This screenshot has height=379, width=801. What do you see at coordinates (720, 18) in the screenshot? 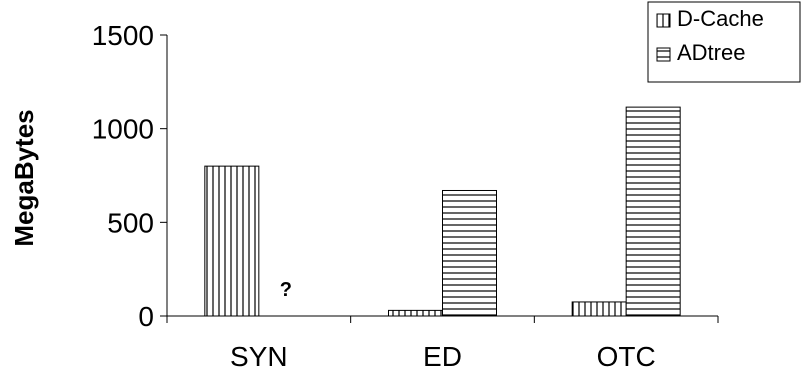
I see `legend-label: D-Cache` at bounding box center [720, 18].